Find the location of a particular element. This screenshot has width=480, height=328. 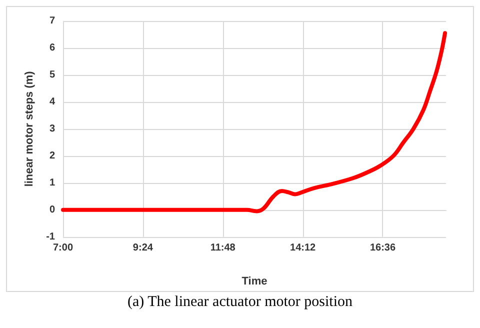

x-tick-label: 16:36 is located at coordinates (383, 248).